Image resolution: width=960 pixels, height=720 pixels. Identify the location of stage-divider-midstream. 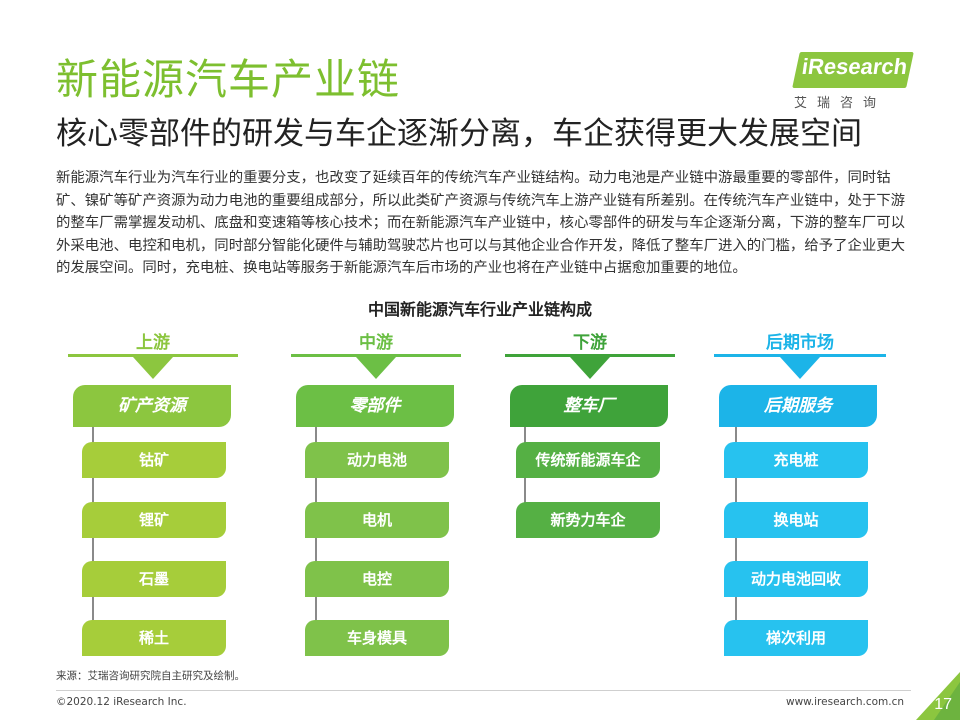
(376, 355).